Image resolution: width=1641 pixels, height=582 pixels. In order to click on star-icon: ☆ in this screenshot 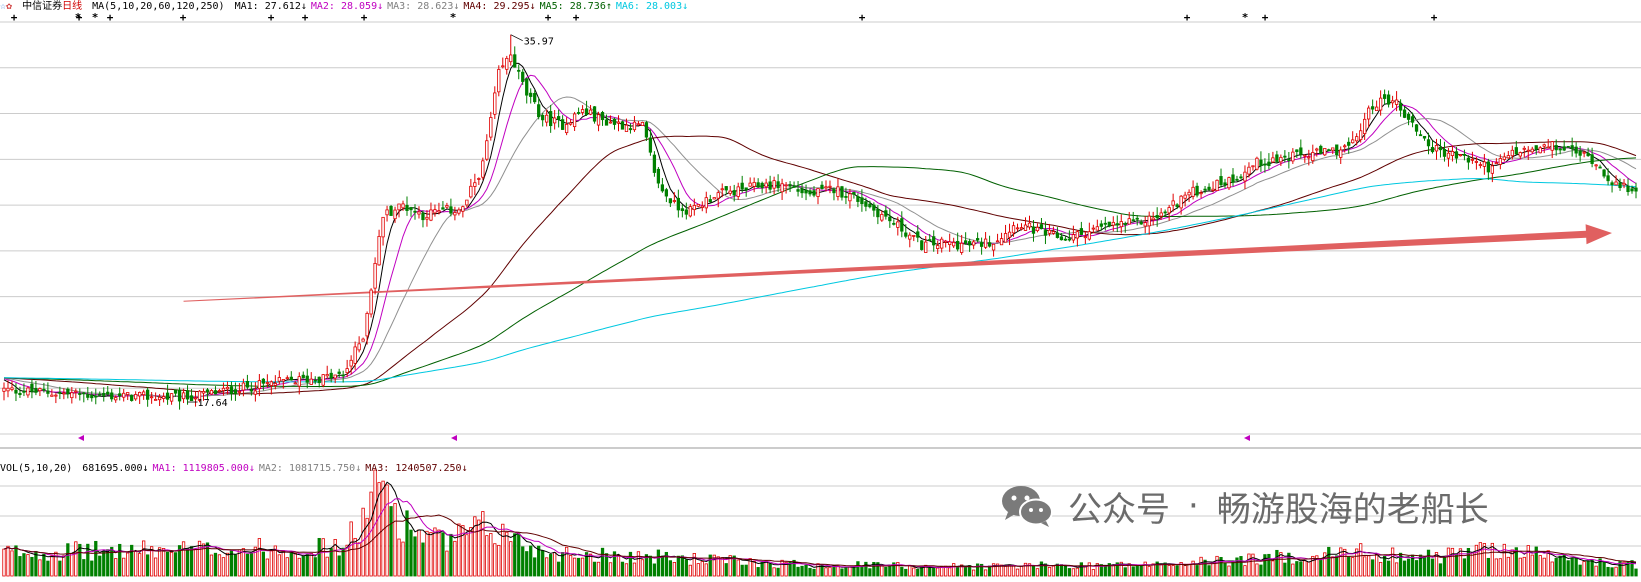, I will do `click(3, 6)`.